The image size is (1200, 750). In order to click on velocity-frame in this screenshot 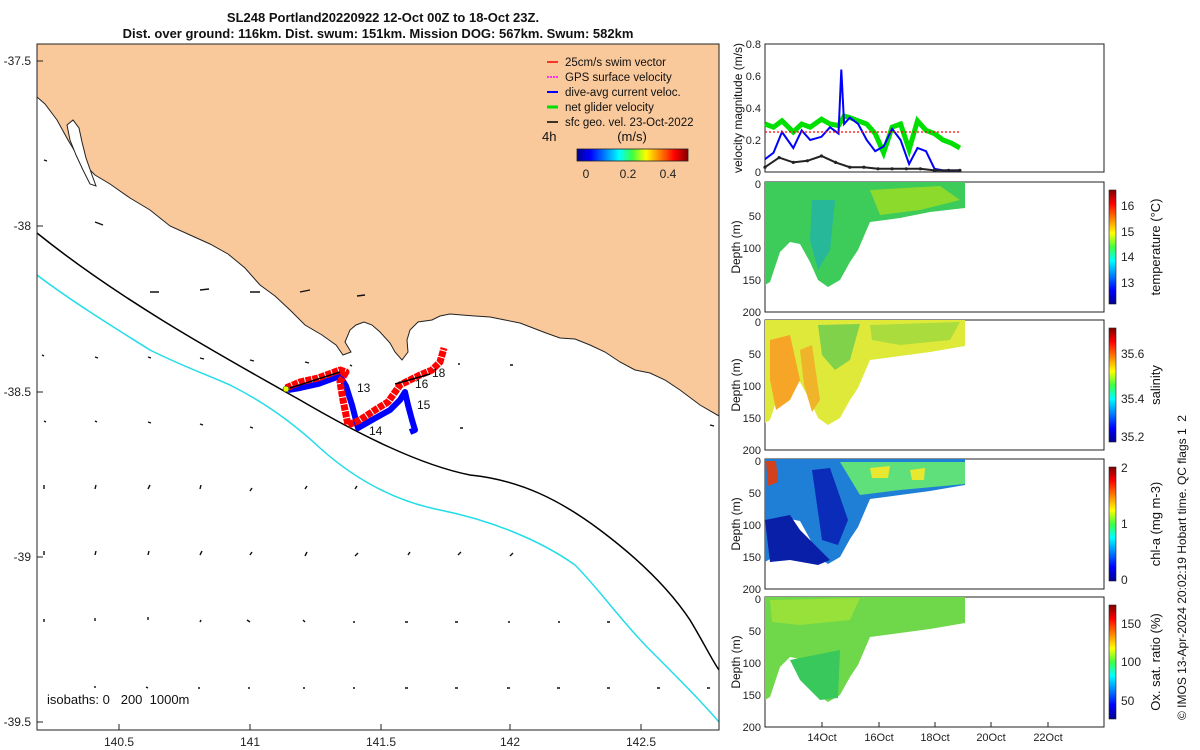, I will do `click(934, 108)`.